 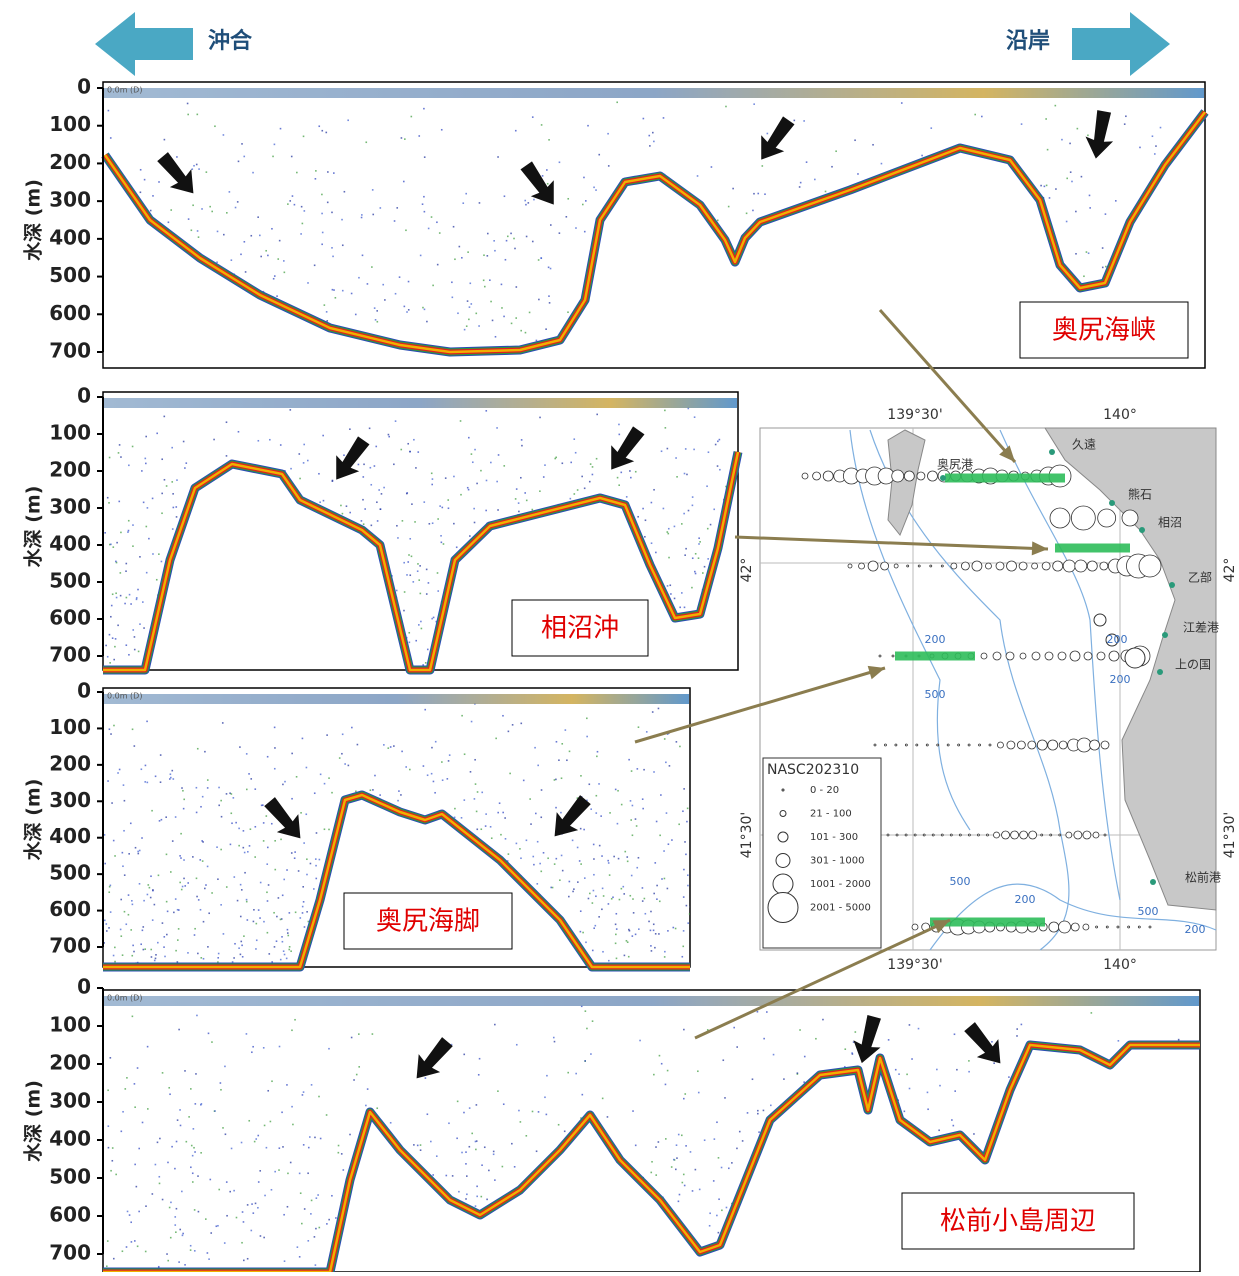 I want to click on longitude-label: 140°, so click(x=1120, y=965).